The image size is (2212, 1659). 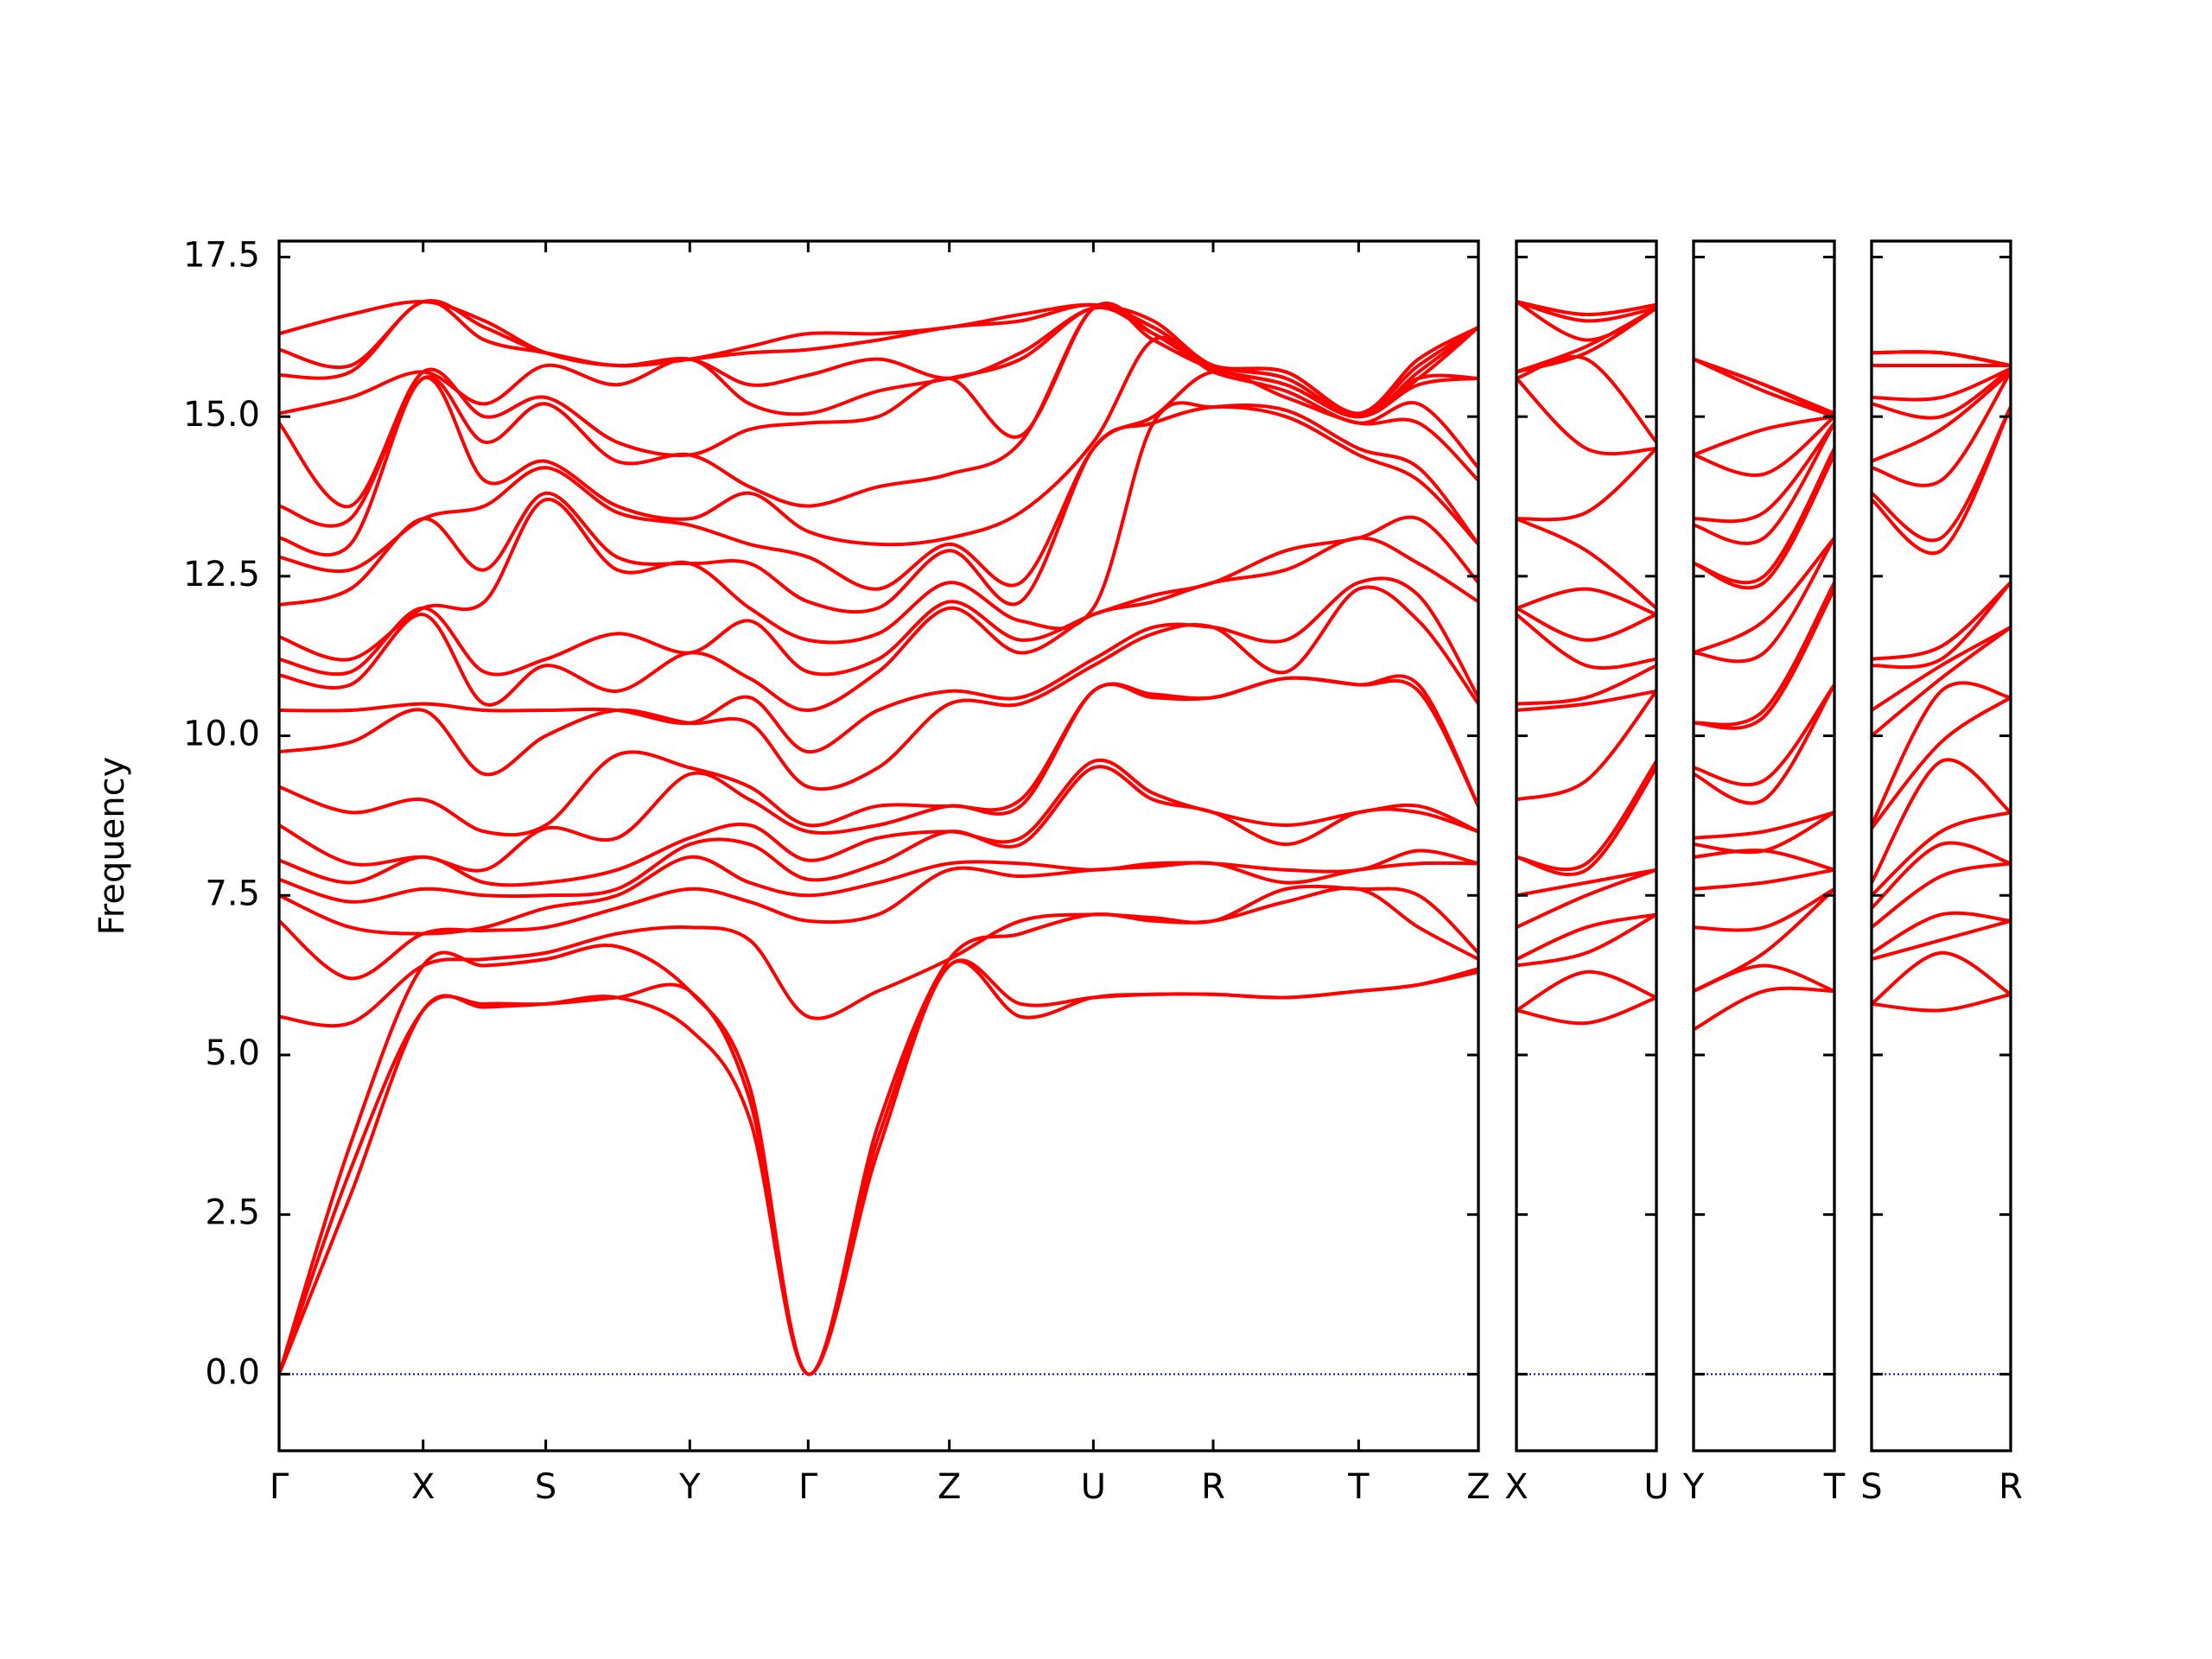 What do you see at coordinates (232, 1213) in the screenshot?
I see `y-tick-label: 2.5` at bounding box center [232, 1213].